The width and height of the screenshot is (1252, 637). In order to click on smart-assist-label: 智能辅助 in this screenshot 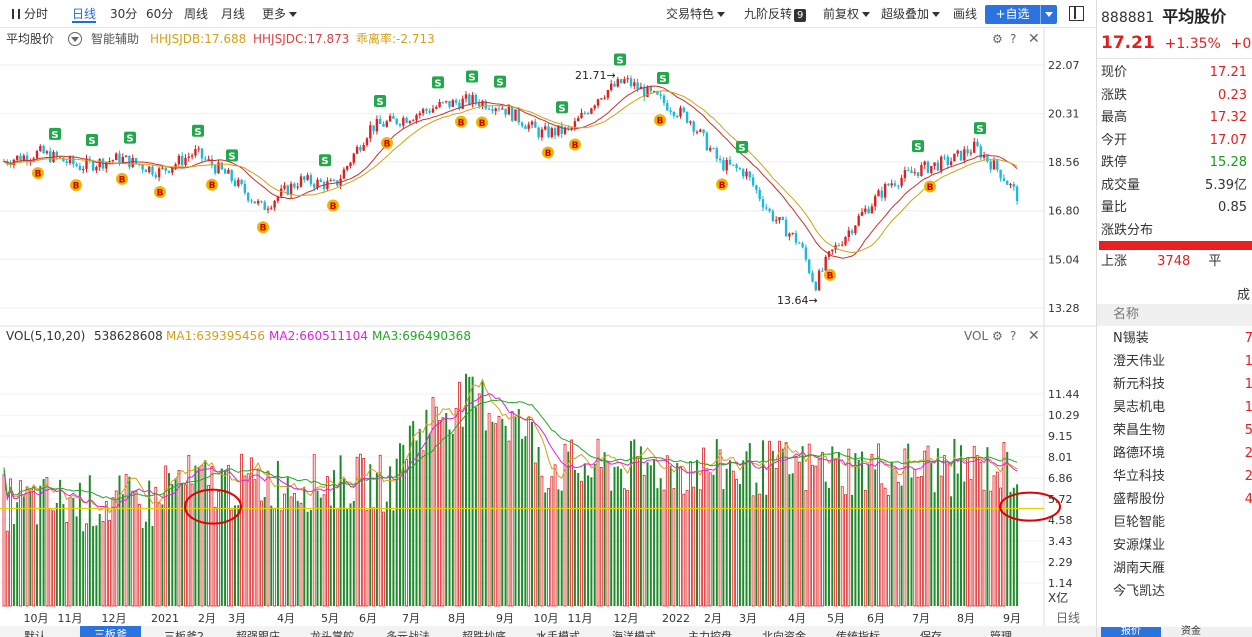, I will do `click(115, 39)`.